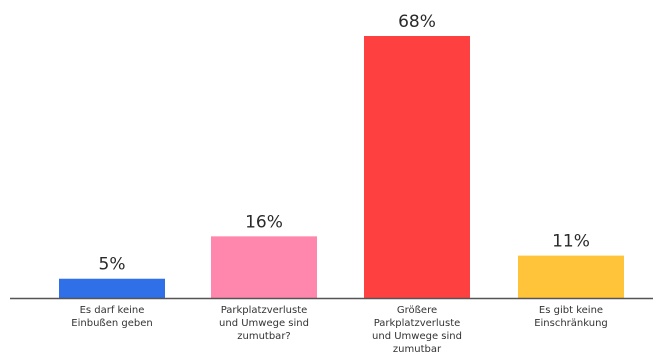 The width and height of the screenshot is (661, 358). What do you see at coordinates (417, 349) in the screenshot?
I see `category-label-line: zumutbar` at bounding box center [417, 349].